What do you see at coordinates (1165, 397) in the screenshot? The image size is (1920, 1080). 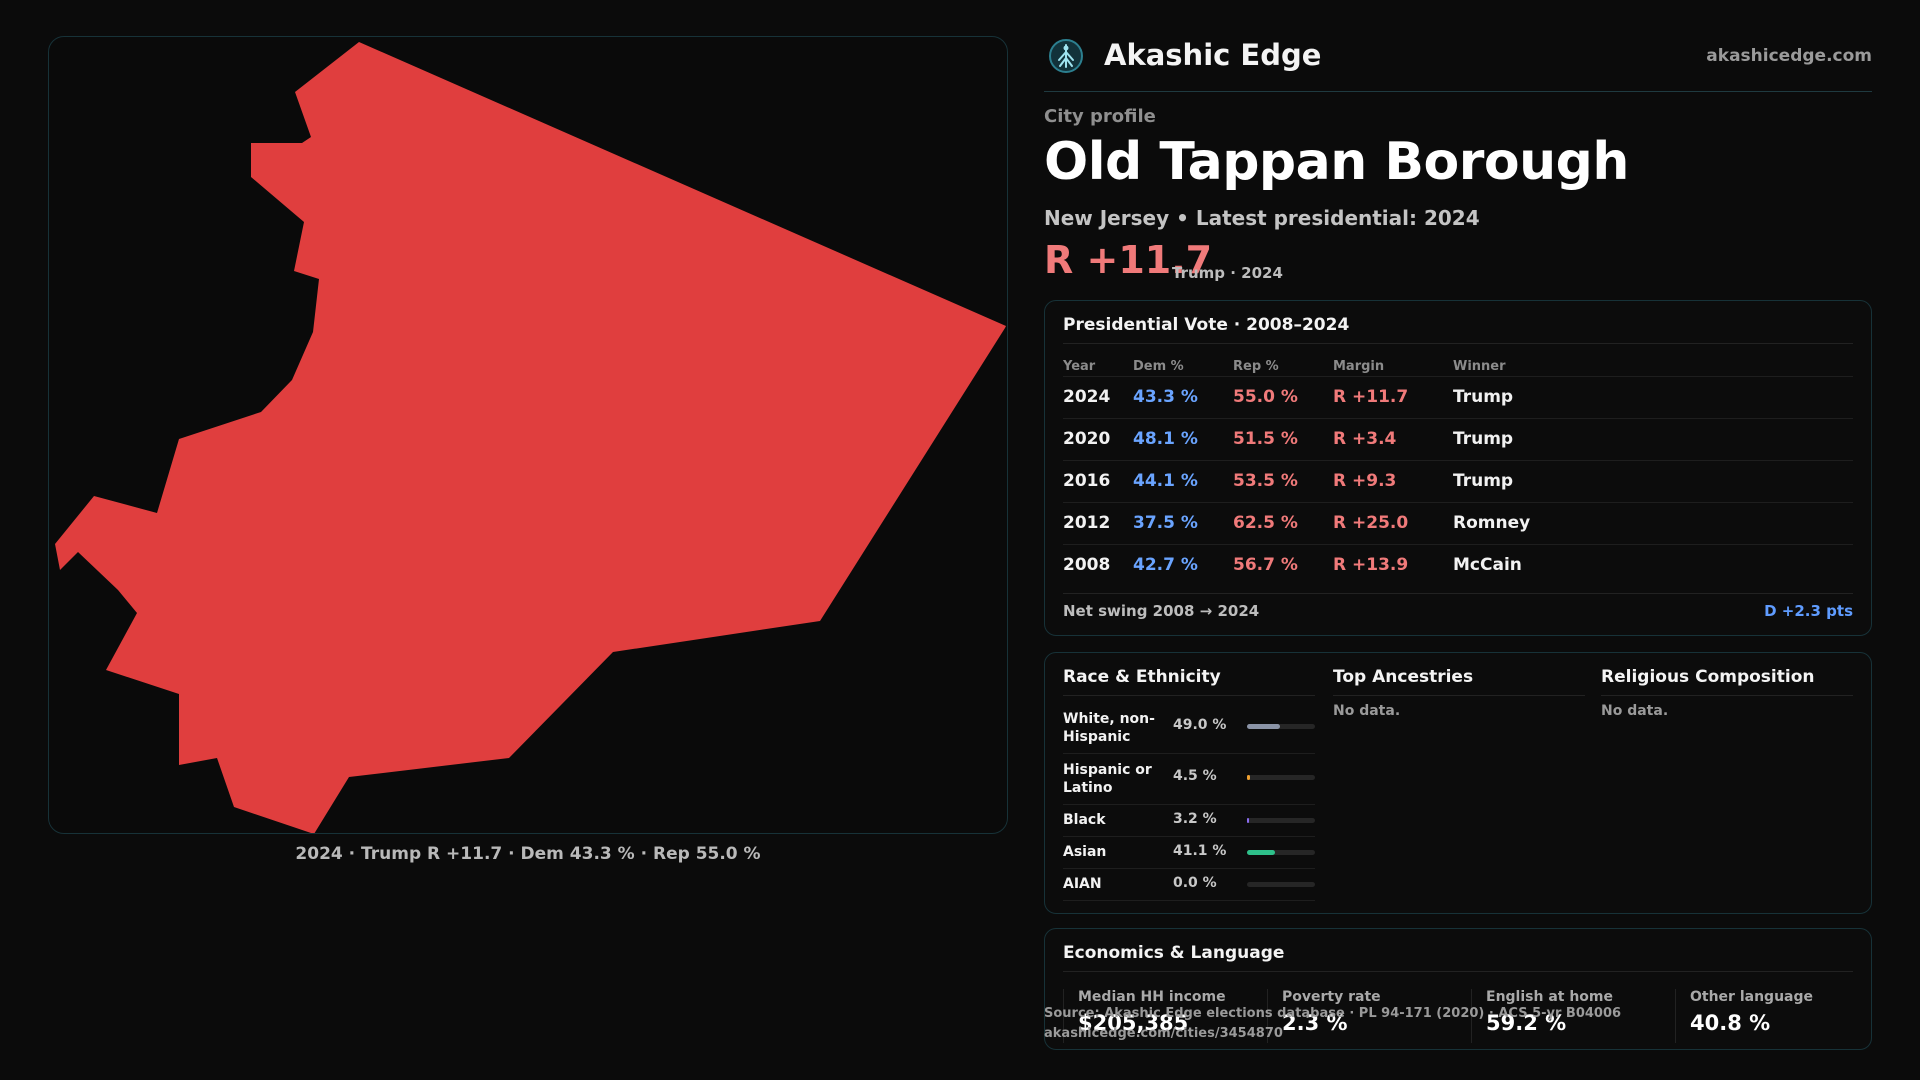 I see `cell-dem: 43.3 %` at bounding box center [1165, 397].